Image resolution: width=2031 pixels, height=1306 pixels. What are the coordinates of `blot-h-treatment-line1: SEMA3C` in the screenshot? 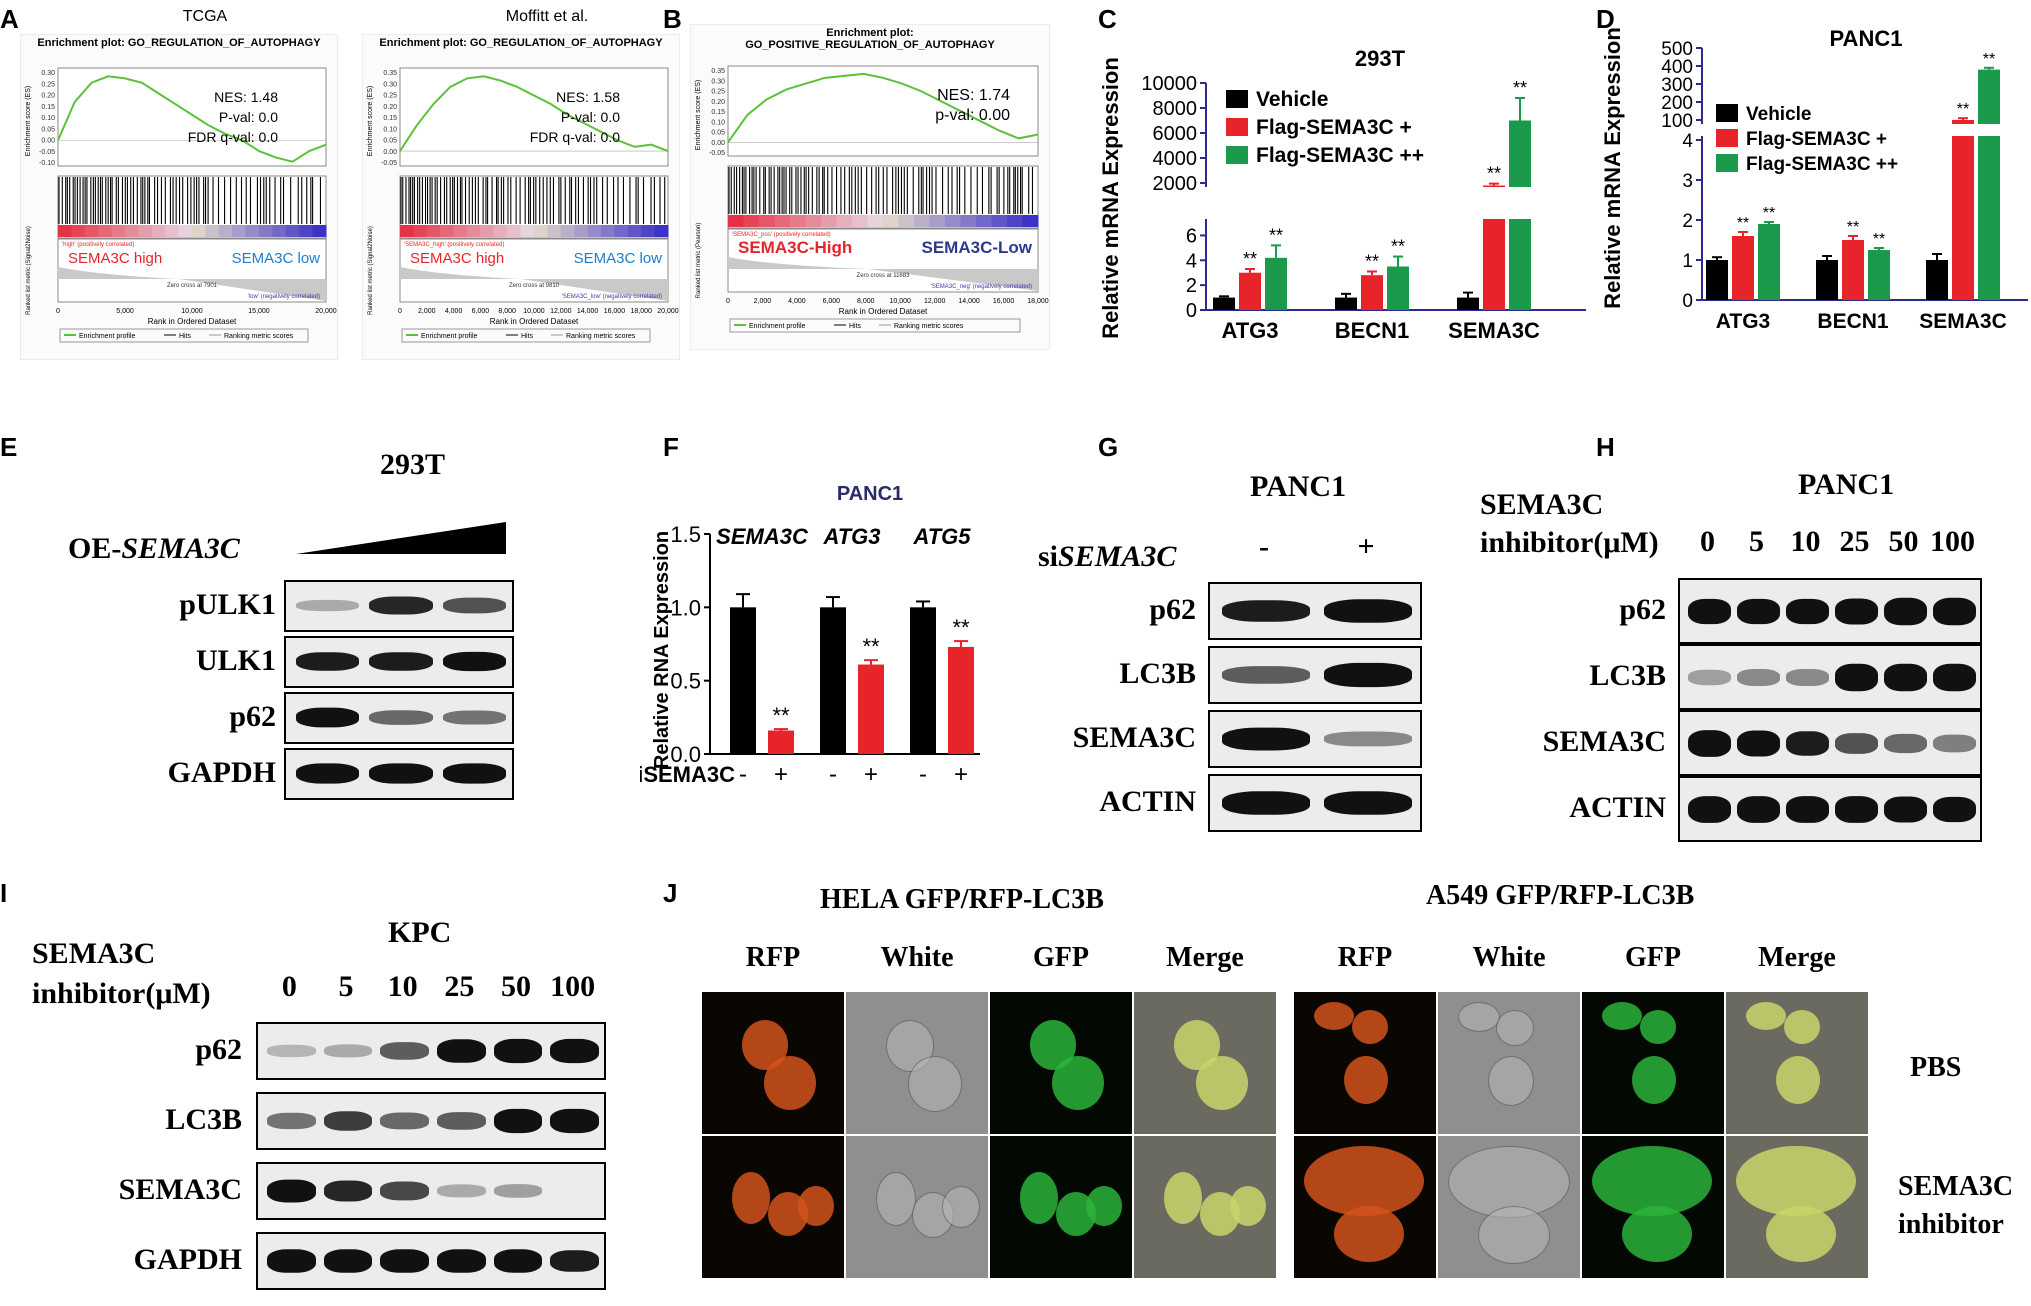 It's located at (1542, 504).